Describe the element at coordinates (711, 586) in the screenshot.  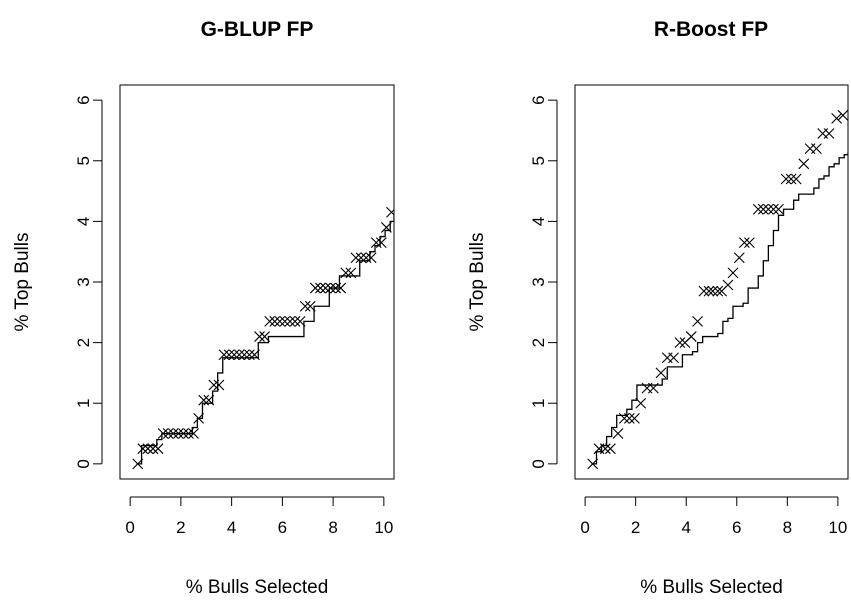
I see `x-axis-label: % Bulls Selected` at that location.